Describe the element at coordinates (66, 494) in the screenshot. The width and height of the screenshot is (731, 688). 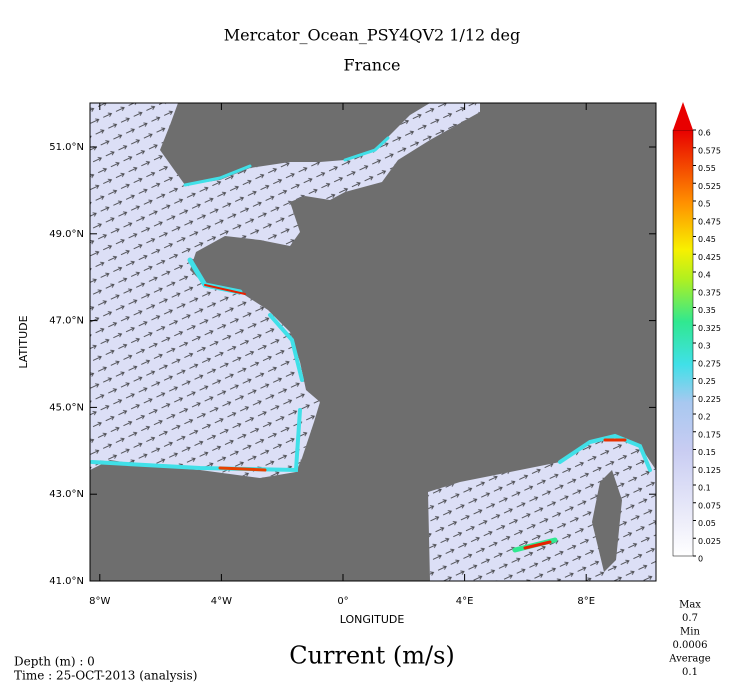
I see `y-tick-label: 43.0°N` at that location.